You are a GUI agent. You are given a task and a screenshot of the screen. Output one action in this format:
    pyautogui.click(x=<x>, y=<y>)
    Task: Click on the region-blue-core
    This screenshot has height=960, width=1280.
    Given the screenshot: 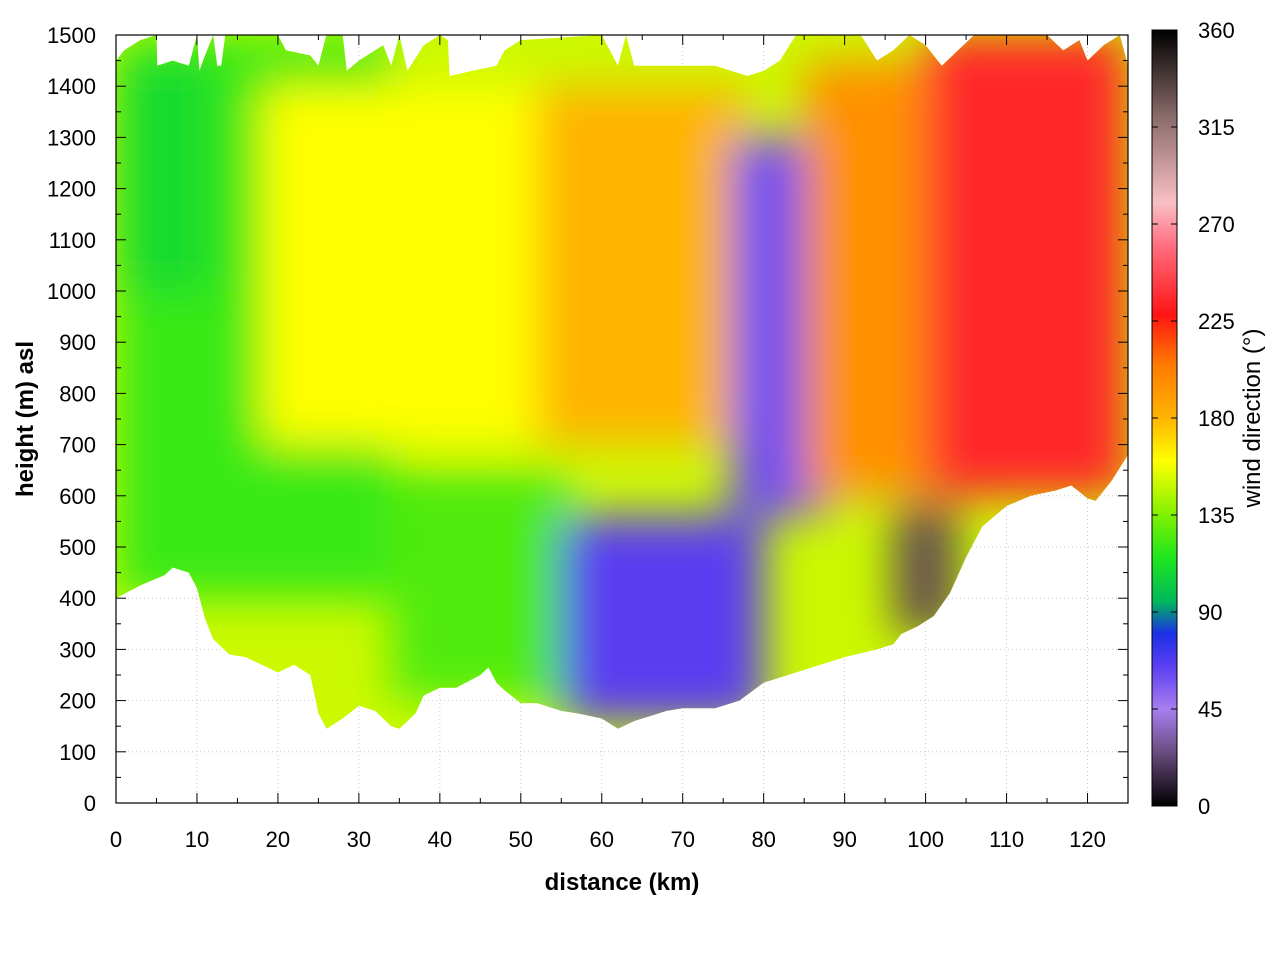 What is the action you would take?
    pyautogui.click(x=662, y=619)
    